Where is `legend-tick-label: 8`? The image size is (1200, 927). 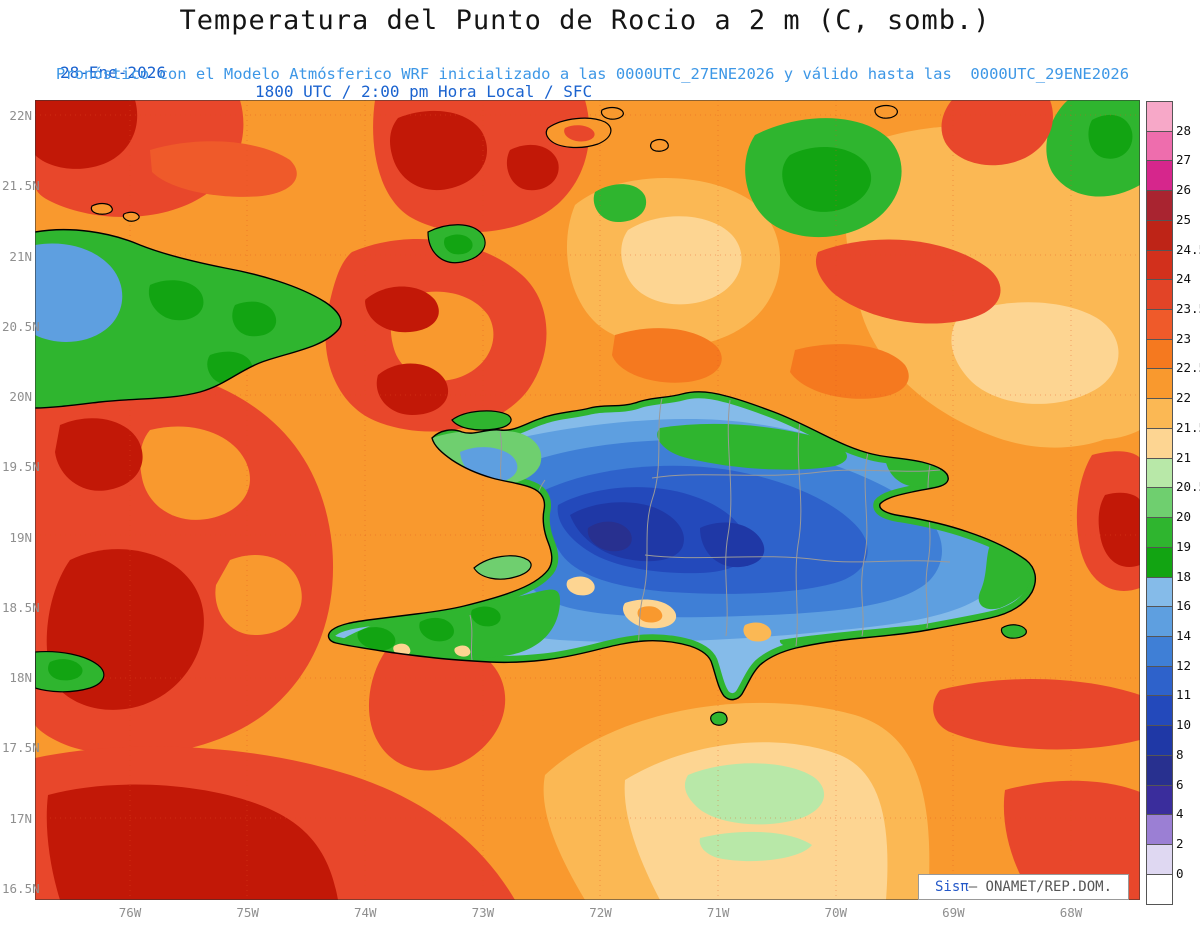
legend-tick-label: 8 is located at coordinates (1180, 754).